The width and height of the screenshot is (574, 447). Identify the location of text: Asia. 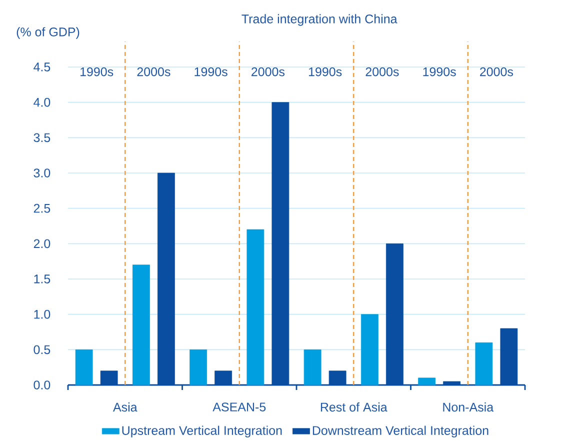
(125, 407).